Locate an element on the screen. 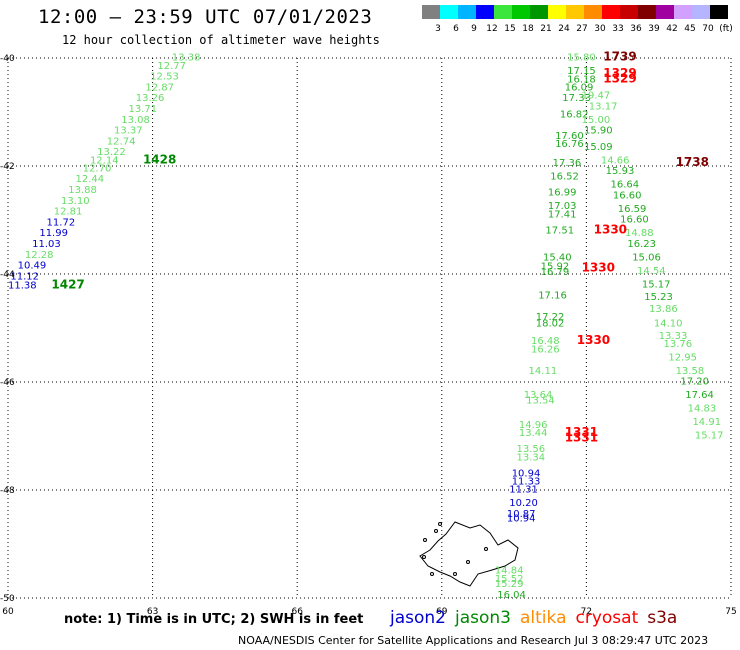  wave-height-label: 13.34 is located at coordinates (531, 457).